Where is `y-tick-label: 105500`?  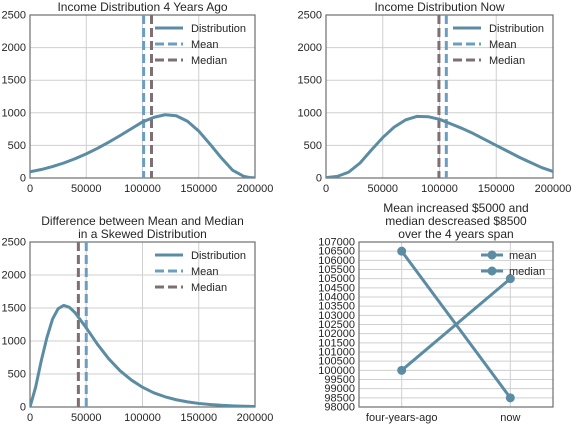
y-tick-label: 105500 is located at coordinates (336, 270).